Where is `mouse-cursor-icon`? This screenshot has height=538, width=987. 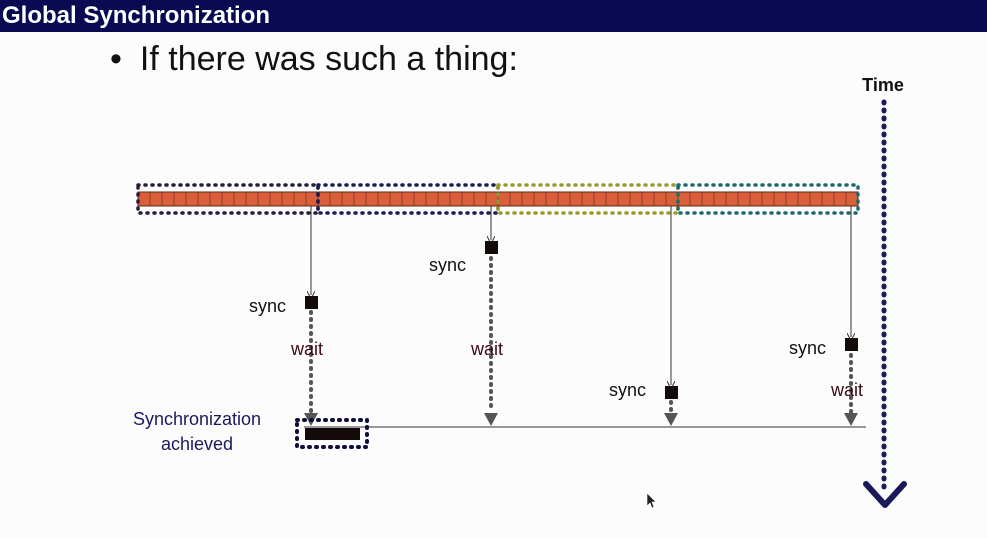
mouse-cursor-icon is located at coordinates (651, 500).